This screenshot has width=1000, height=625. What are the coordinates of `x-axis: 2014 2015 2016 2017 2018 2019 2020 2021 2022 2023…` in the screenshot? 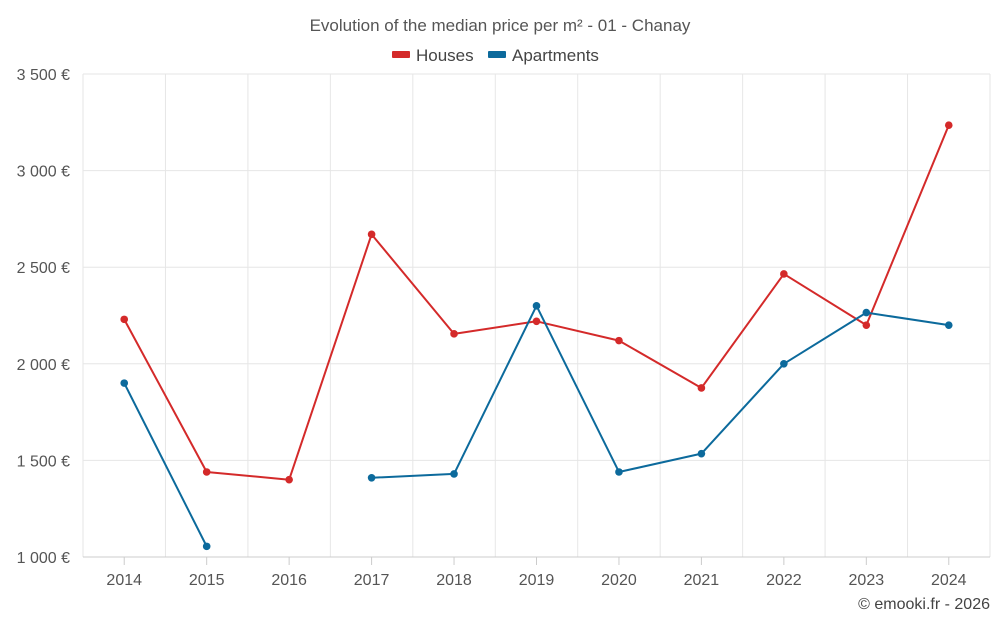 It's located at (536, 572).